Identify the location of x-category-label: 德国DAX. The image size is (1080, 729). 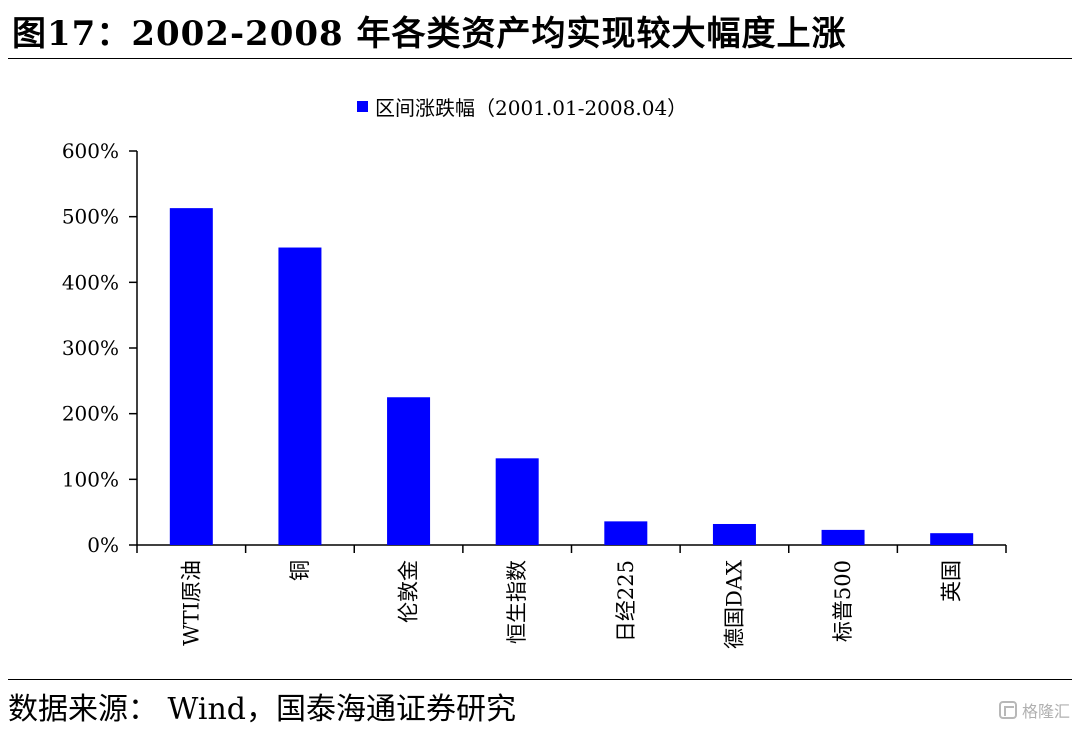
(734, 604).